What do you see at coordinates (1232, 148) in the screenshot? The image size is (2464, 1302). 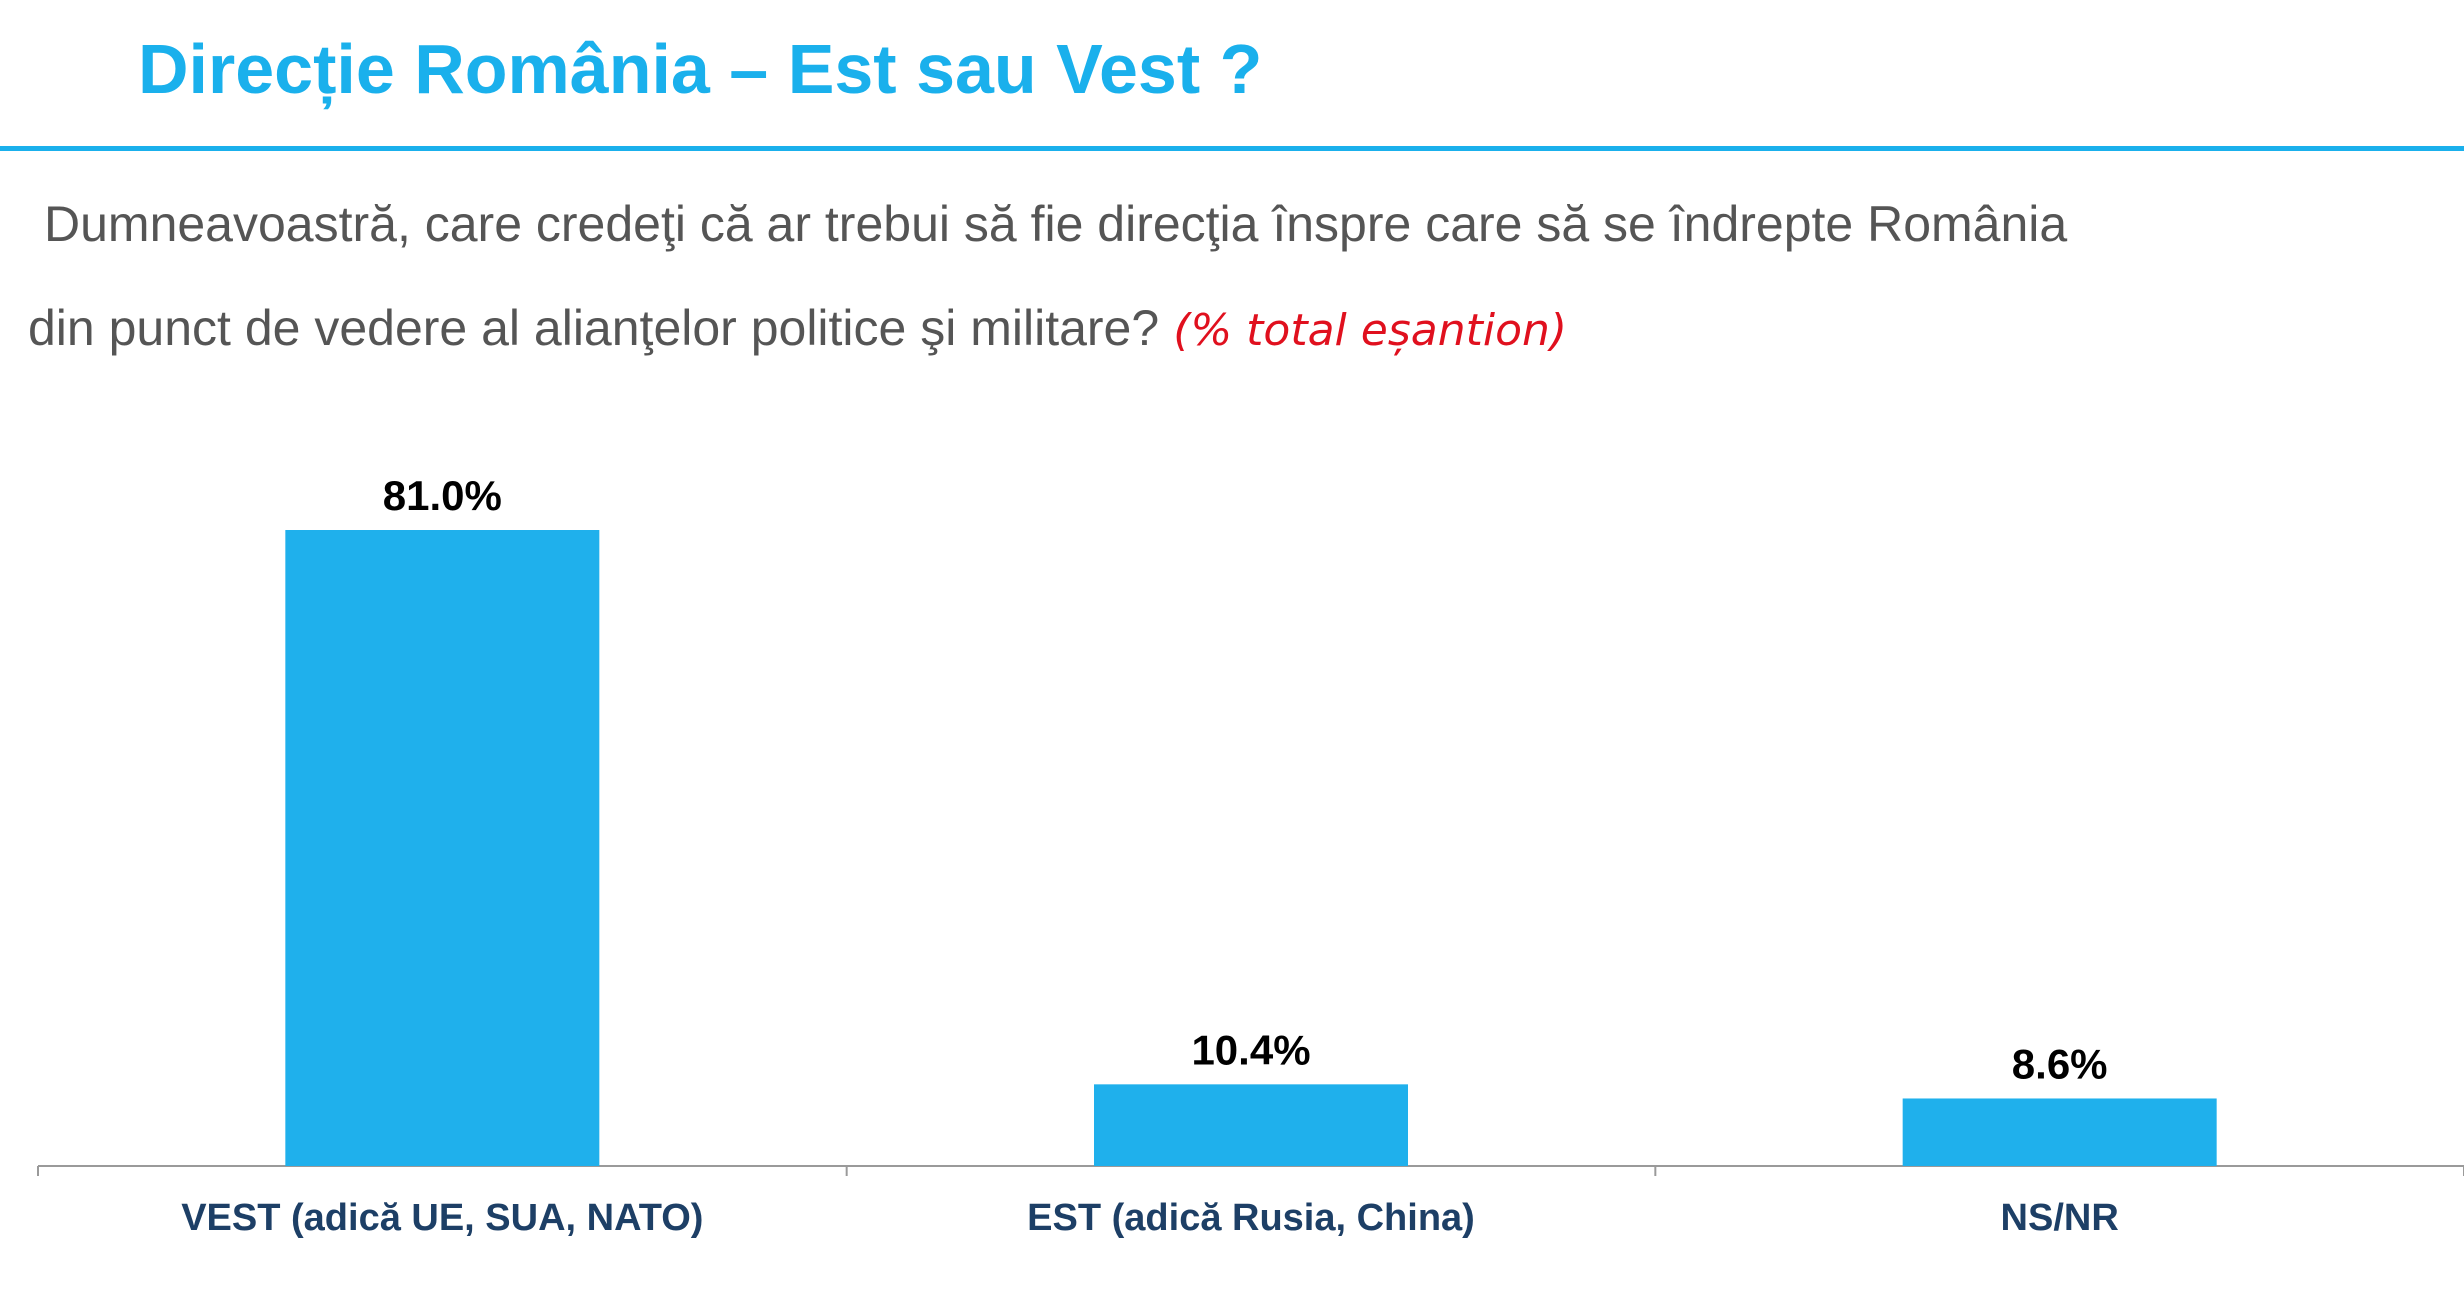 I see `title-divider` at bounding box center [1232, 148].